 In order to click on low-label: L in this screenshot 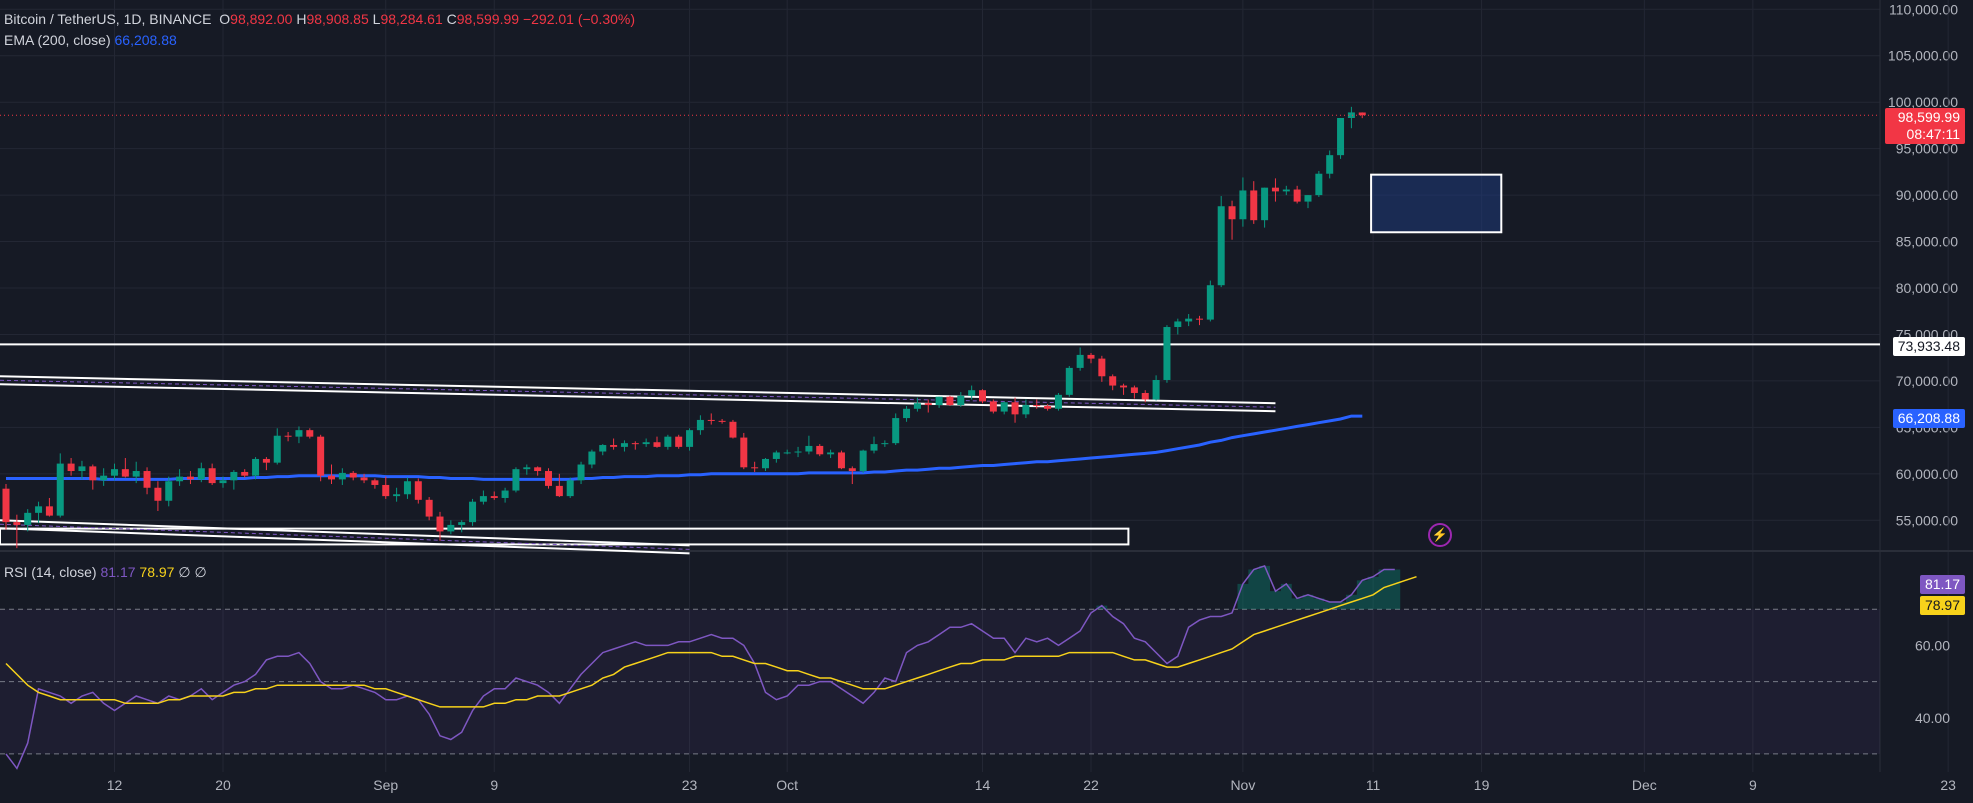, I will do `click(376, 19)`.